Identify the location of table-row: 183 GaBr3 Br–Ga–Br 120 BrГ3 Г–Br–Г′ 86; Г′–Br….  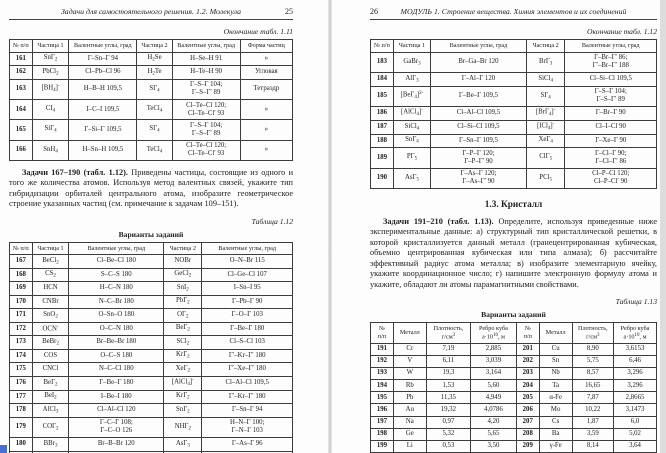
(513, 62).